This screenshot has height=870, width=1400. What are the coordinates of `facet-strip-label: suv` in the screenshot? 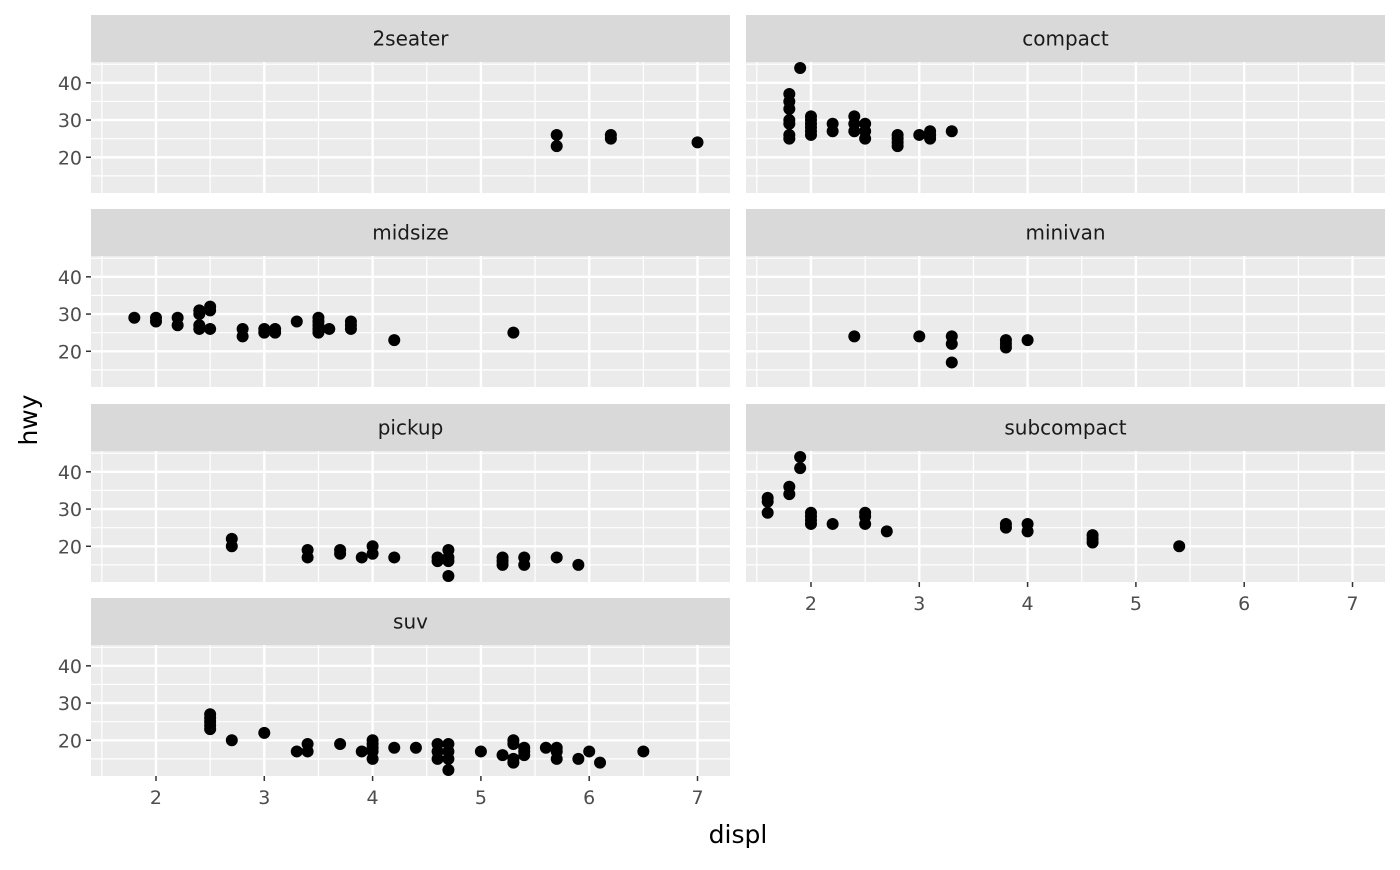 It's located at (410, 622).